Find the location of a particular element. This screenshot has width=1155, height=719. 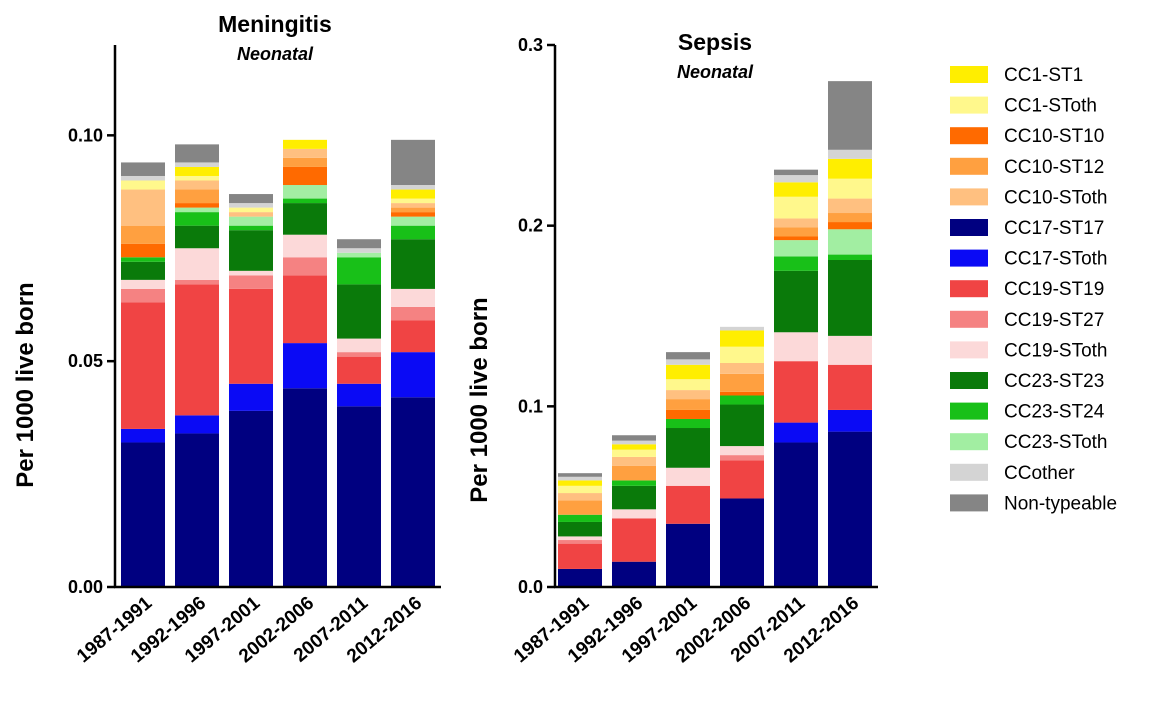

bar-segment-cc17-st17-1987-1991 is located at coordinates (580, 577).